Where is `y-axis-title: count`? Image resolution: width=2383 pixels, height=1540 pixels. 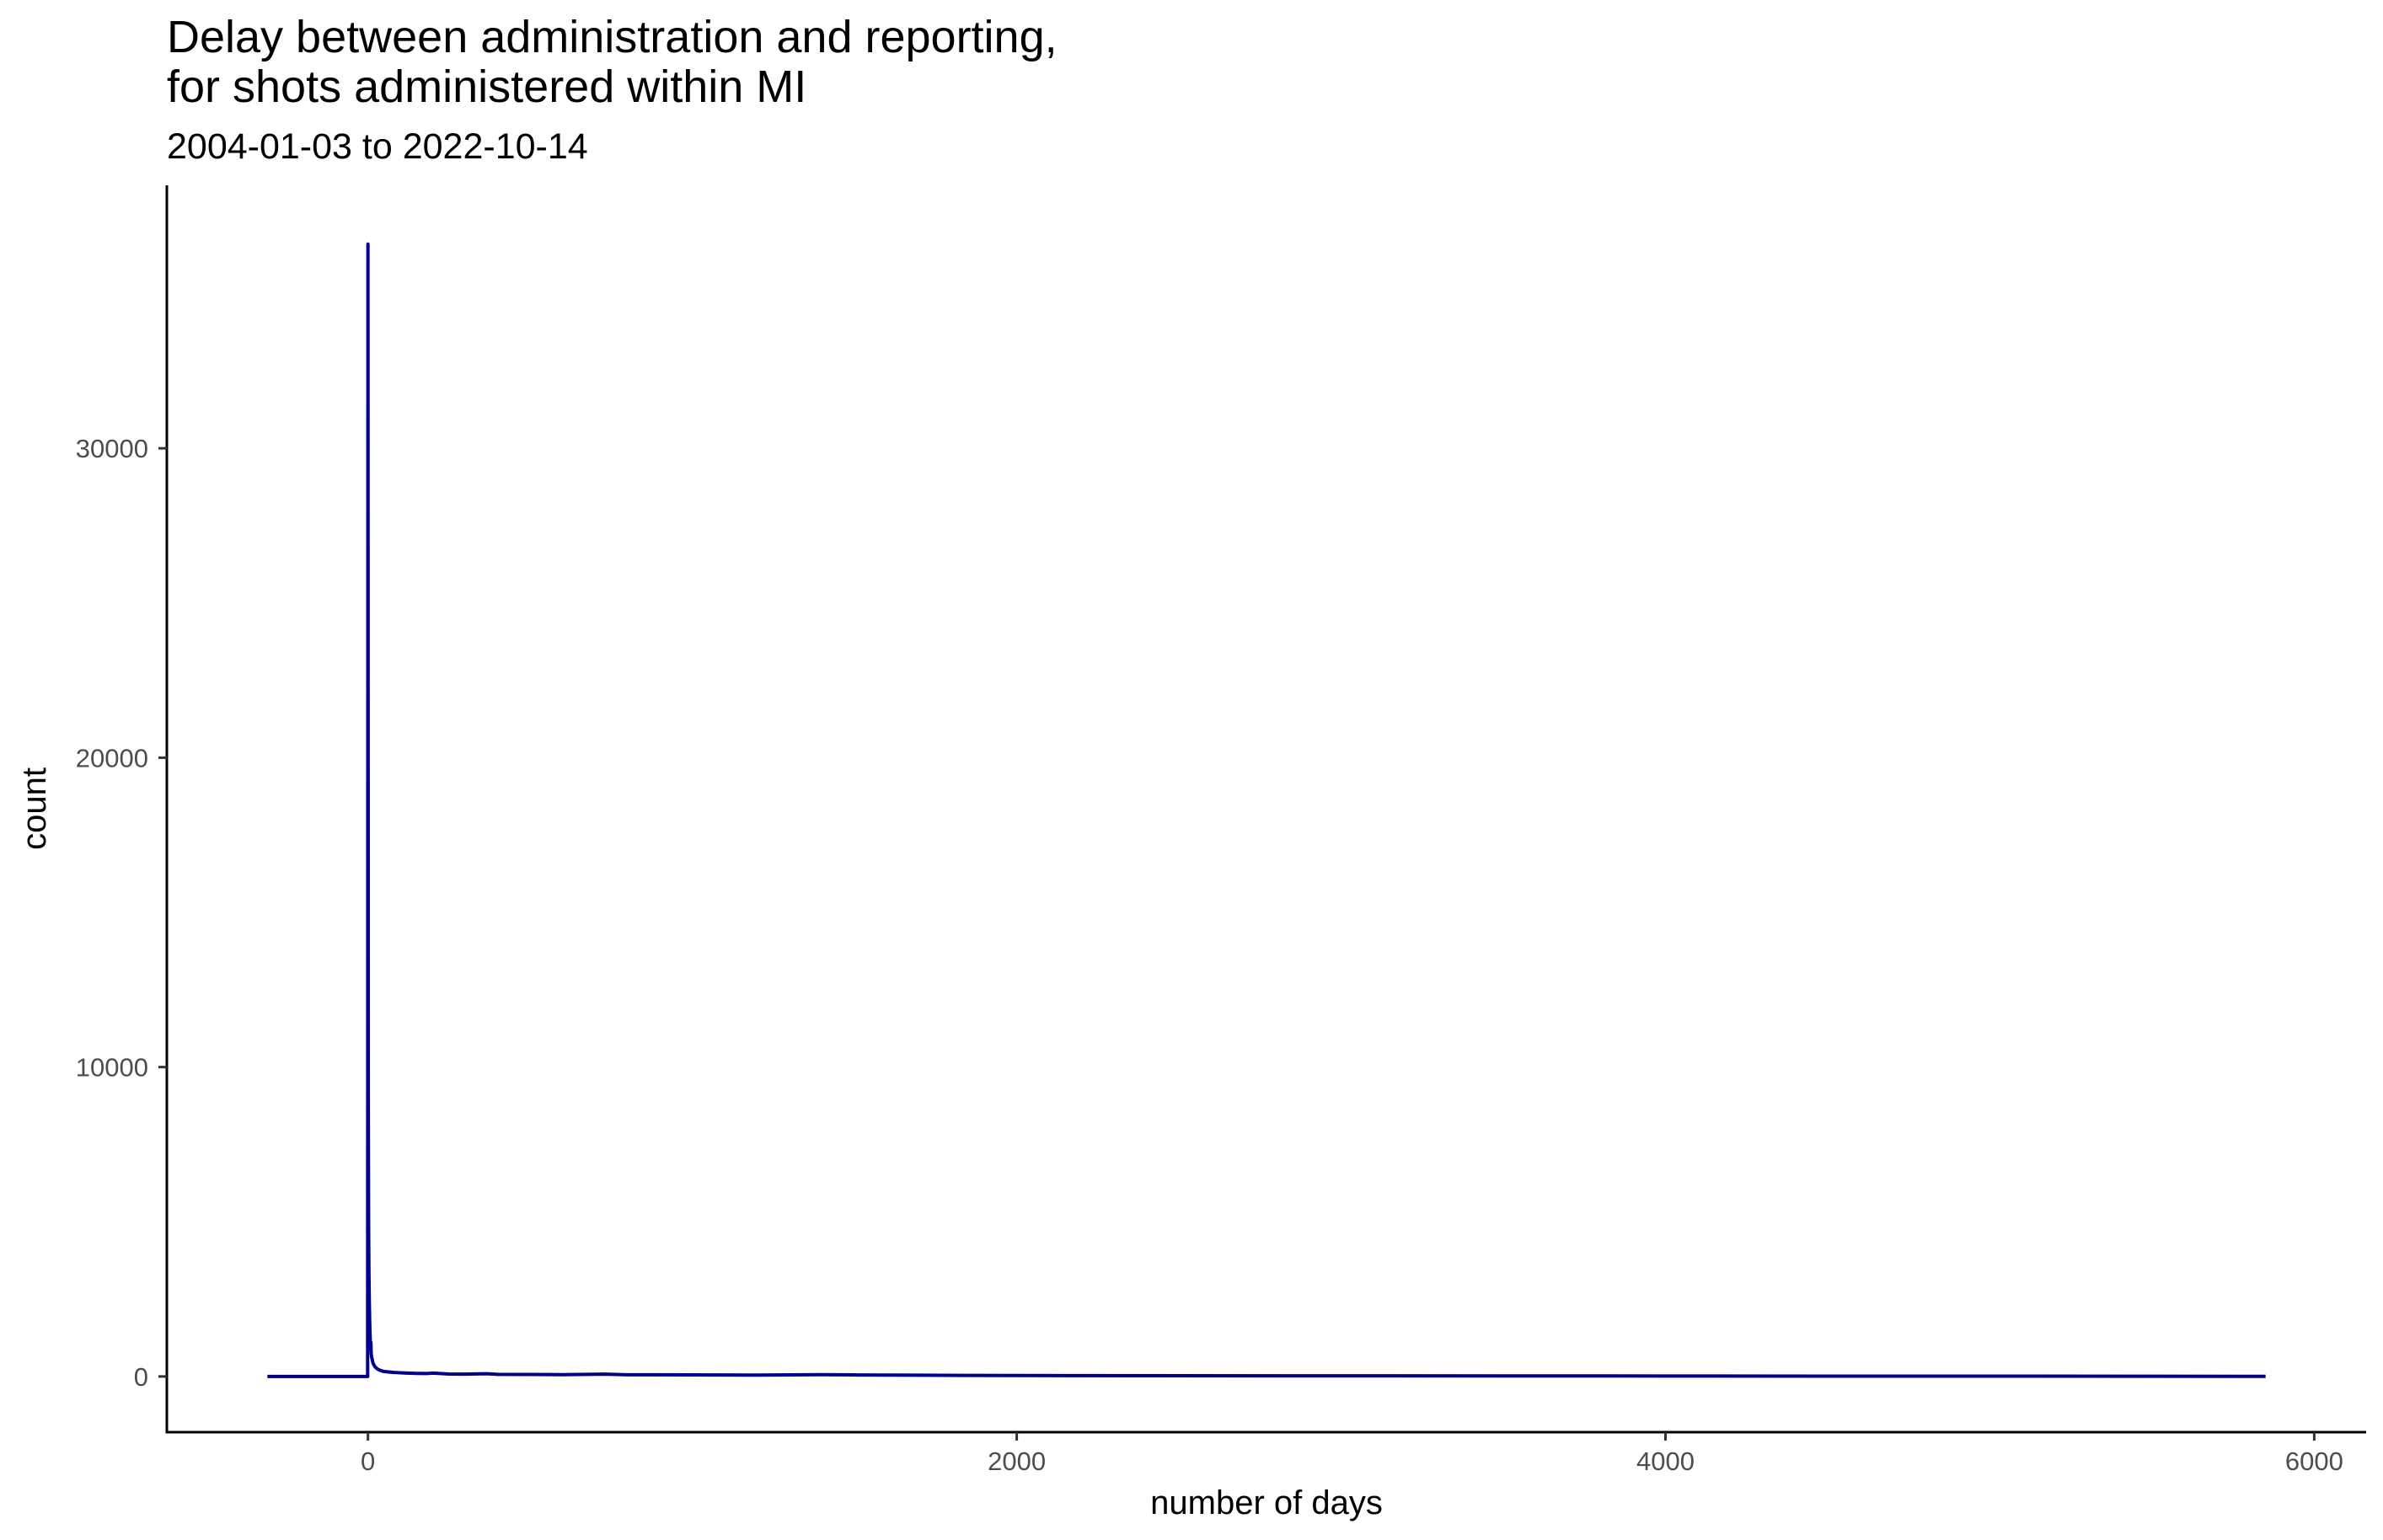
y-axis-title: count is located at coordinates (34, 809).